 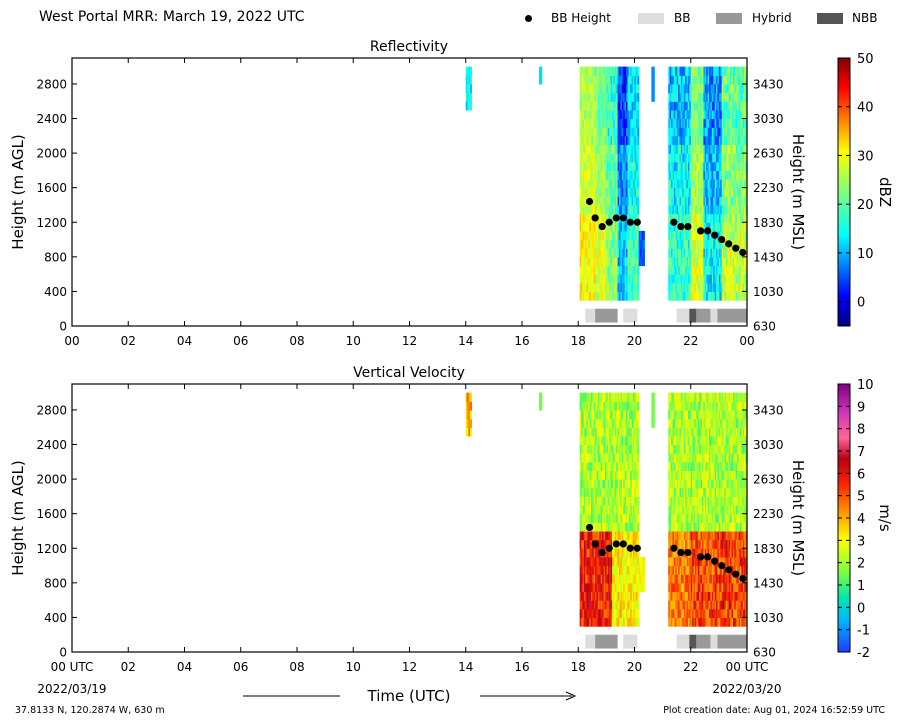 I want to click on y-right-tick-label: 1030, so click(x=768, y=292).